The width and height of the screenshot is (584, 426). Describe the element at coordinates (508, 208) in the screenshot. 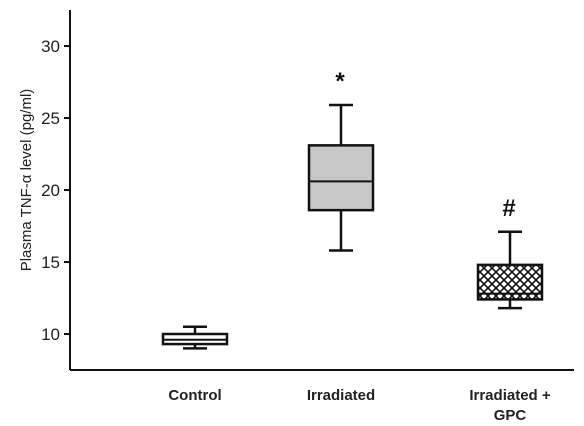

I see `significance-marker: #` at that location.